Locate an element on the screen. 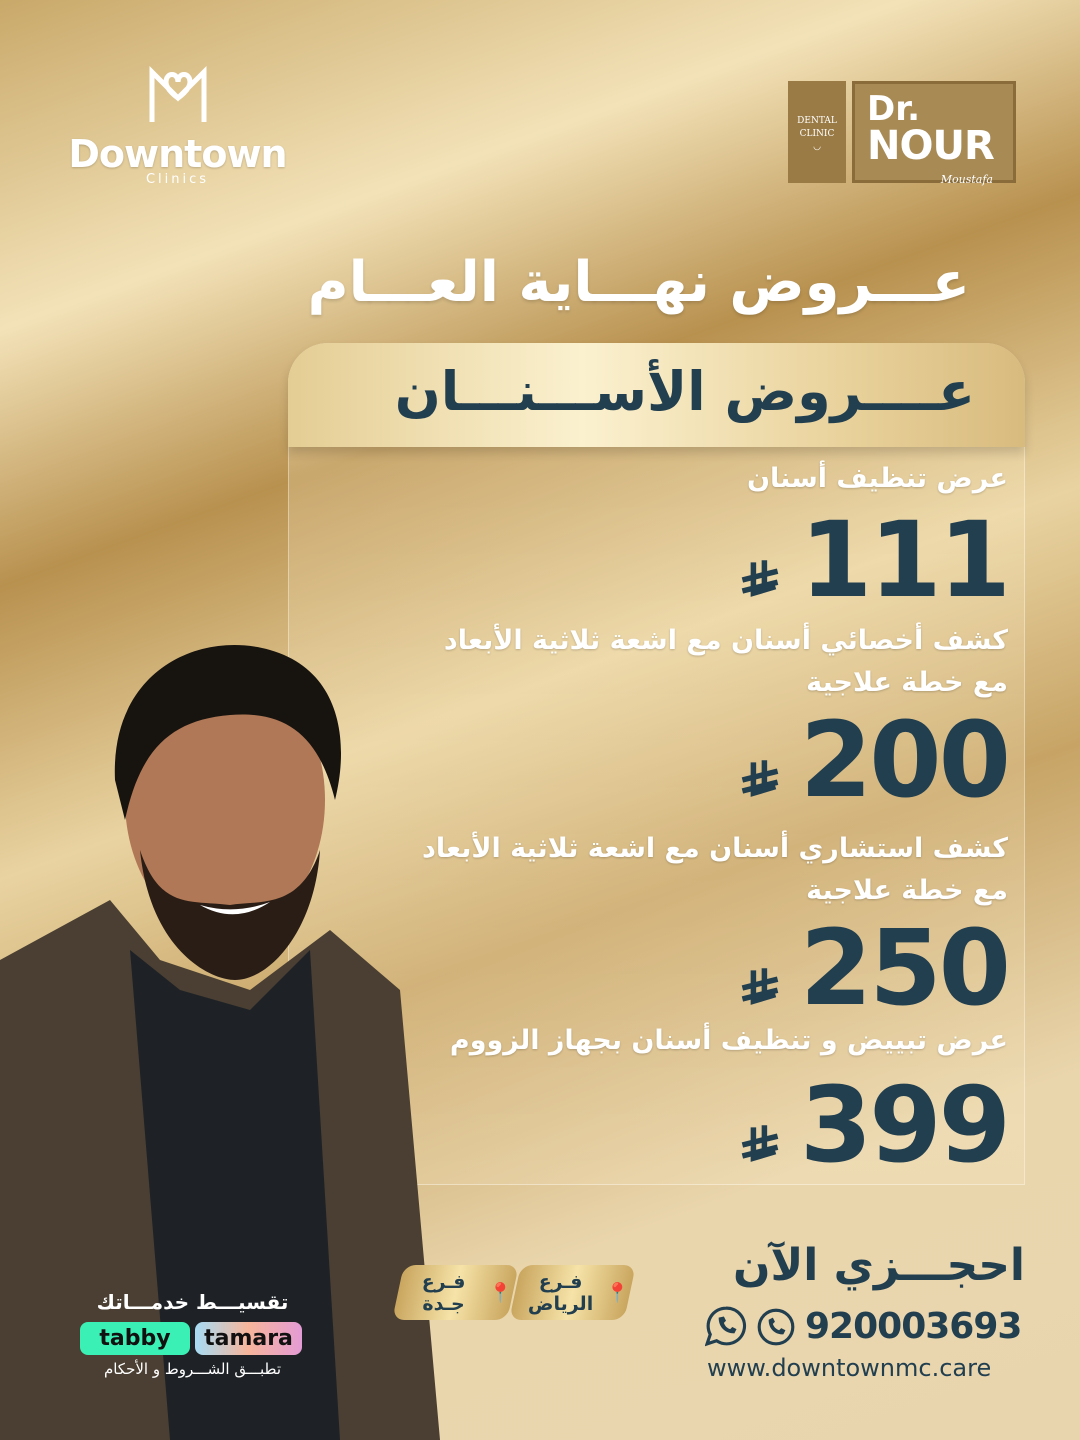 This screenshot has height=1440, width=1080. branch-label: فـرع الرياض is located at coordinates (561, 1292).